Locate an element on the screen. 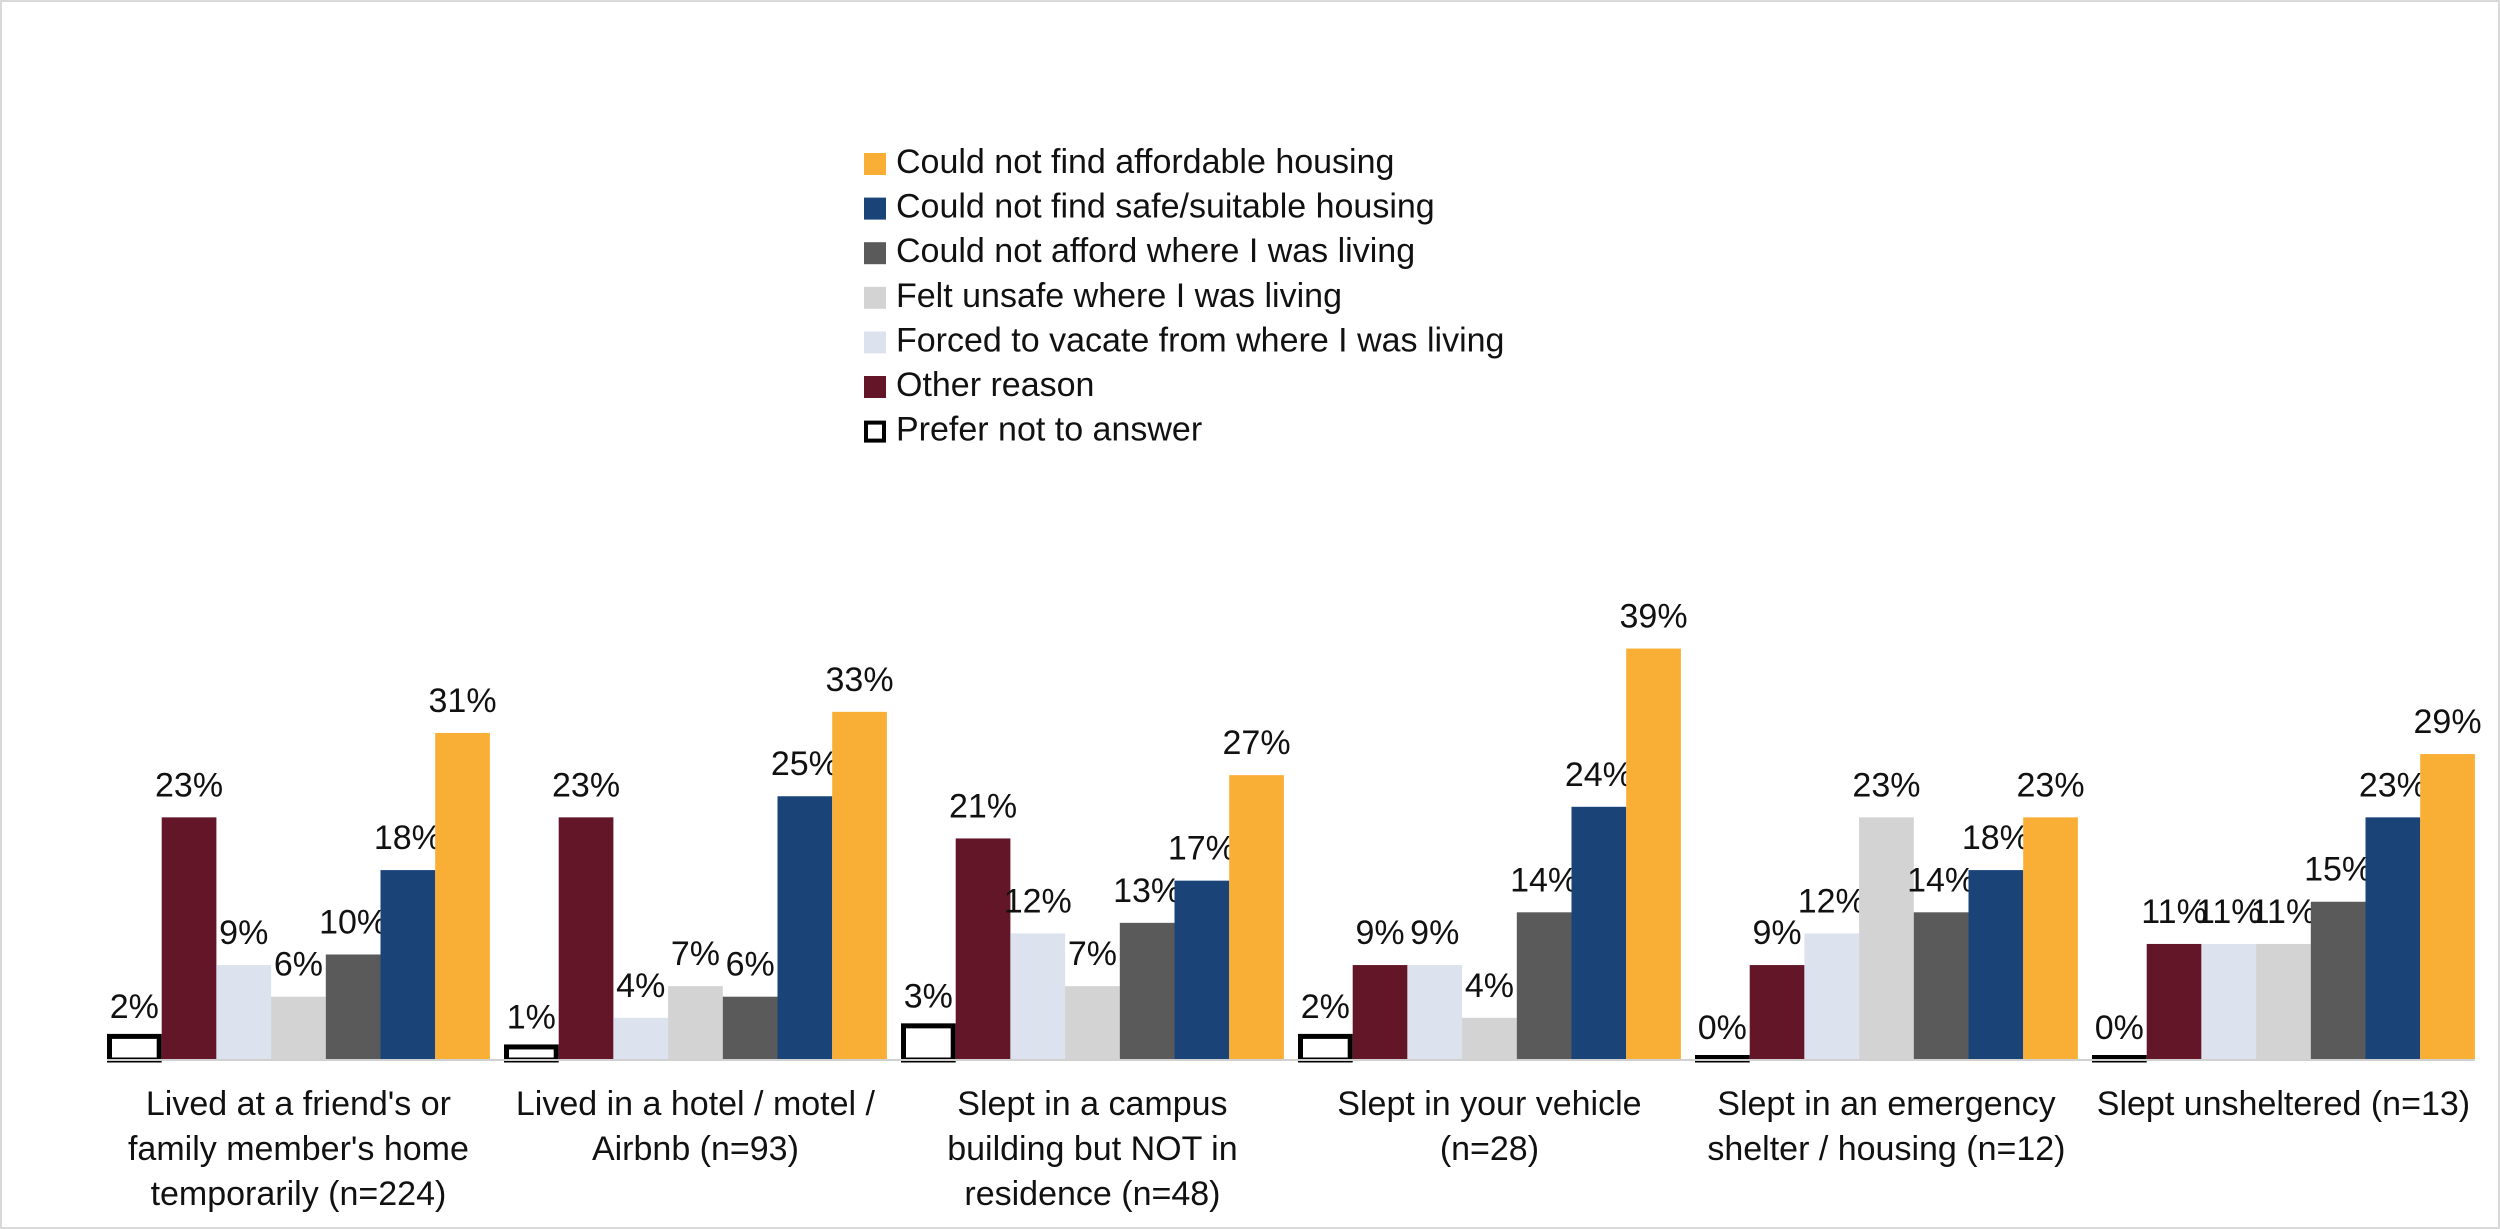 This screenshot has height=1229, width=2500. legend-label: Forced to vacate from where I was living is located at coordinates (1200, 340).